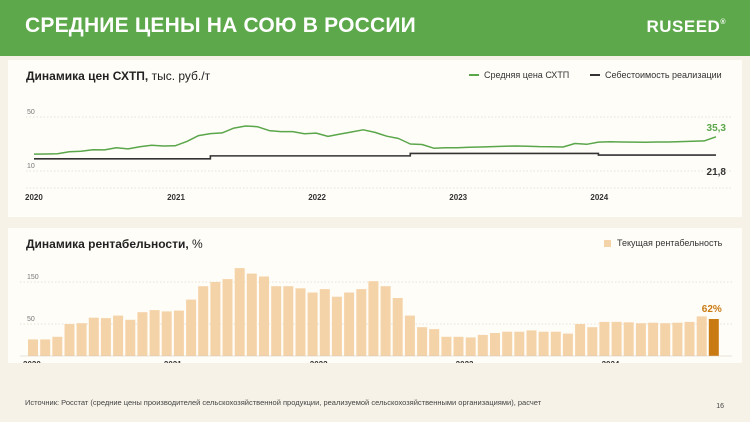 This screenshot has height=422, width=750. I want to click on price-chart-title-unit: тыс. руб./т, so click(179, 76).